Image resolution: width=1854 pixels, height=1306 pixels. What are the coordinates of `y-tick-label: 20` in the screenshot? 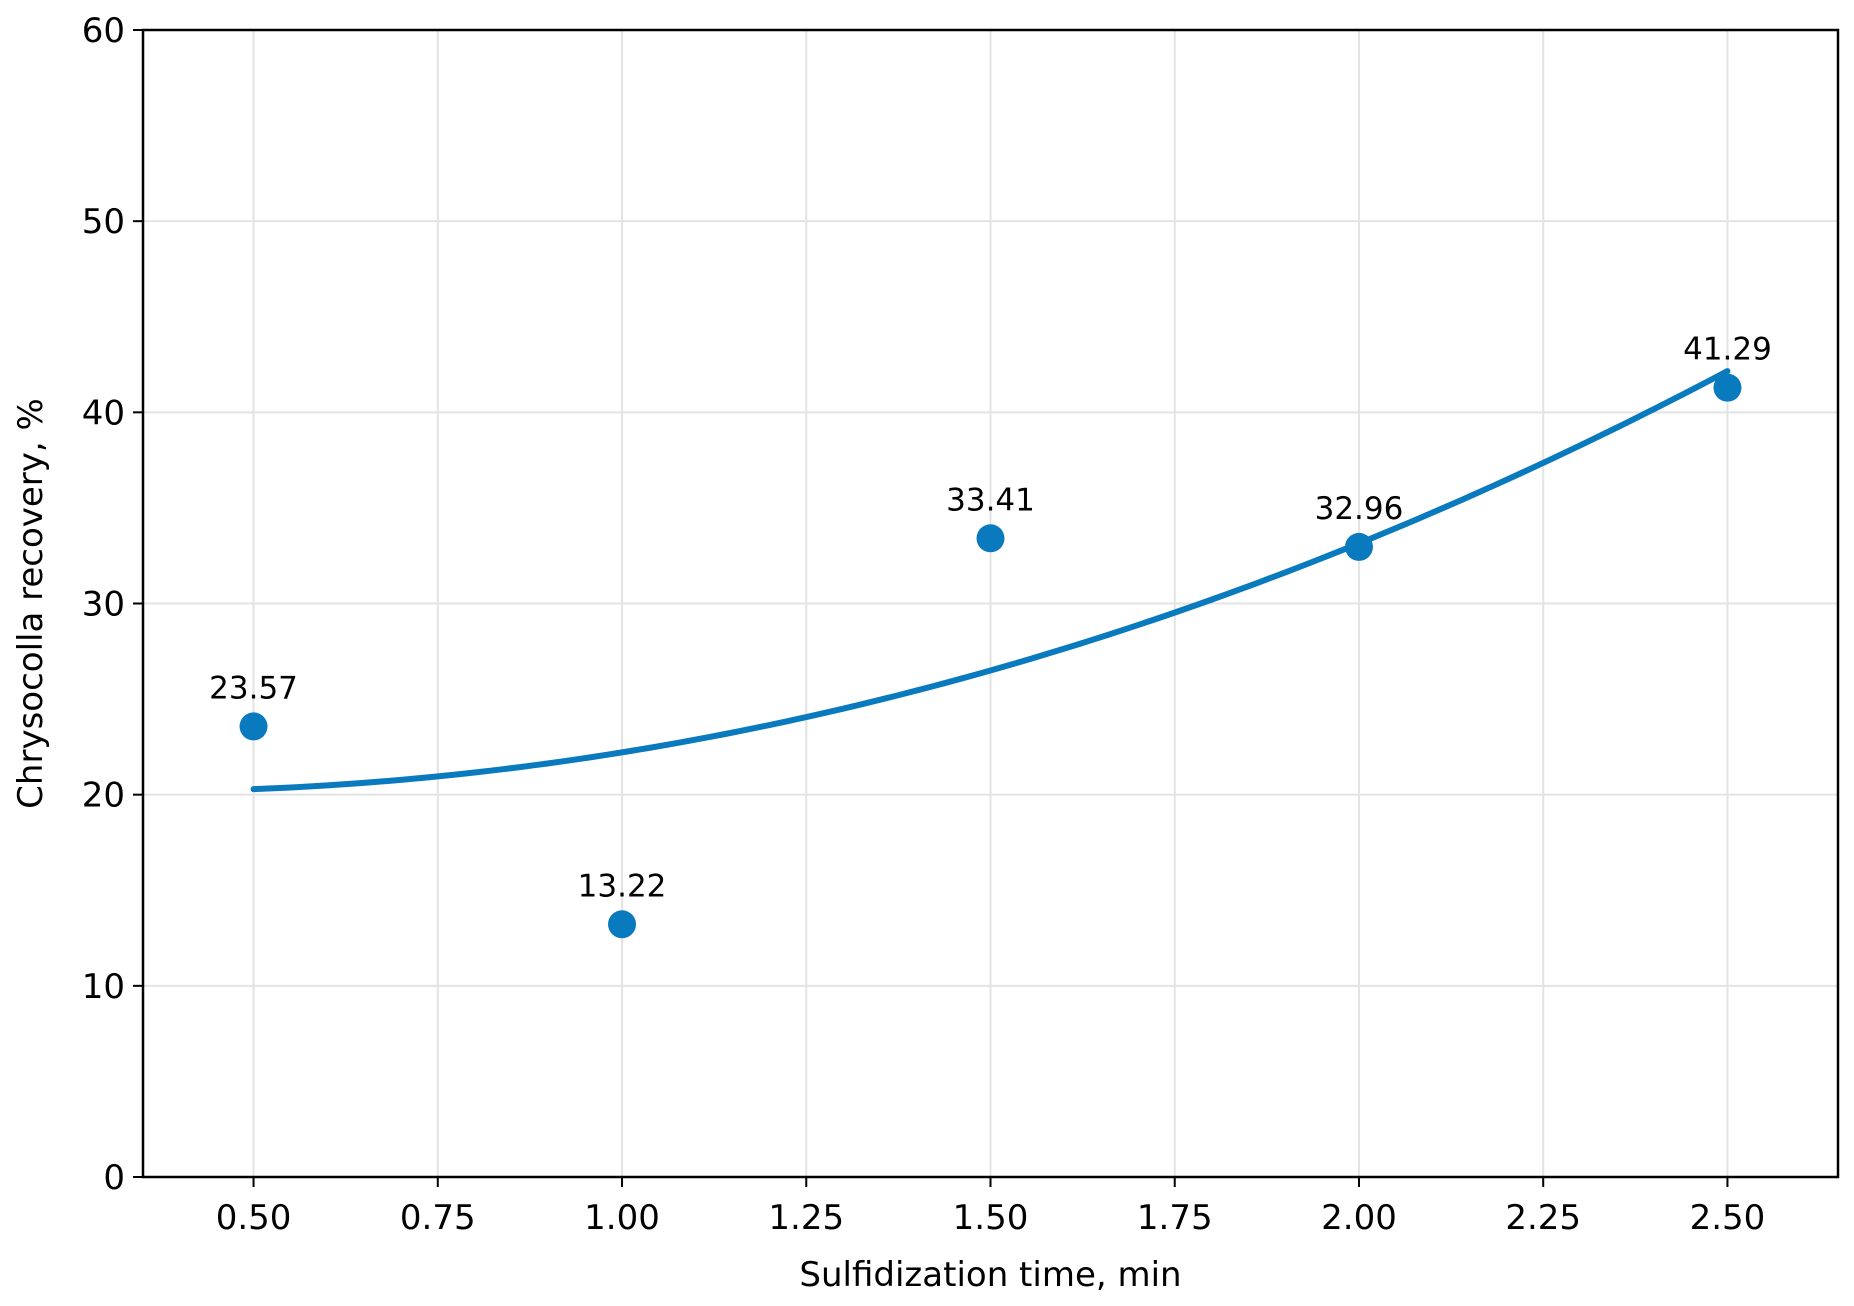 It's located at (103, 796).